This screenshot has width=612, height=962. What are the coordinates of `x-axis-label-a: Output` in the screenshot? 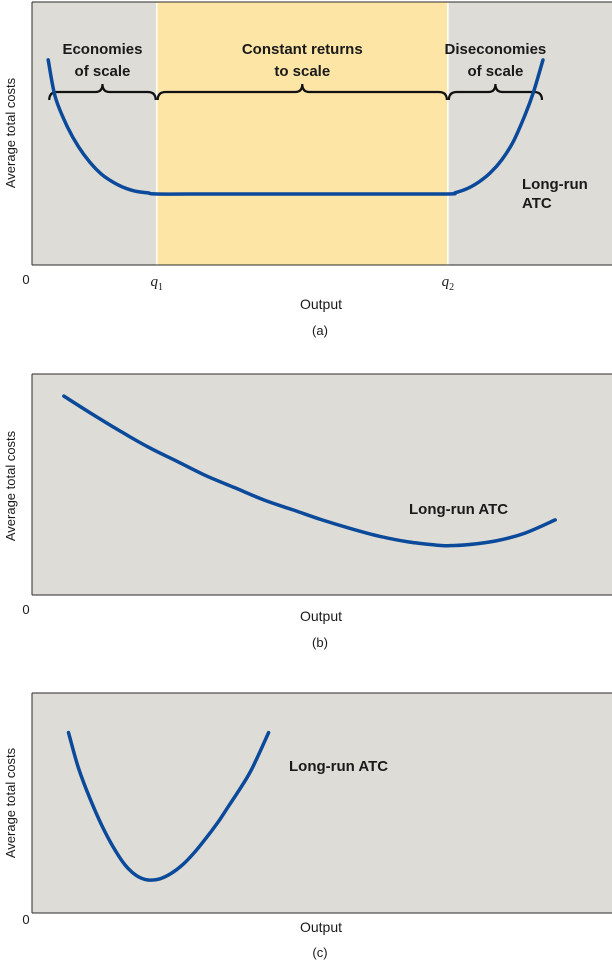 It's located at (321, 304).